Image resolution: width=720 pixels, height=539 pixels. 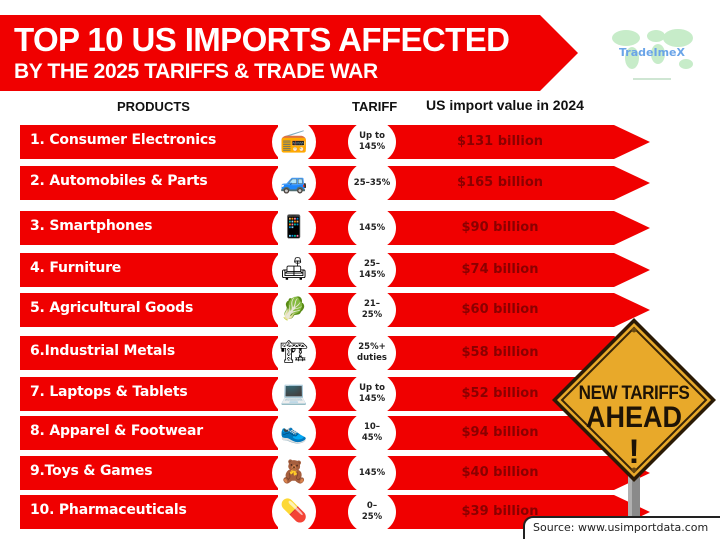 I want to click on tariff-circle: 21– 25%, so click(x=372, y=310).